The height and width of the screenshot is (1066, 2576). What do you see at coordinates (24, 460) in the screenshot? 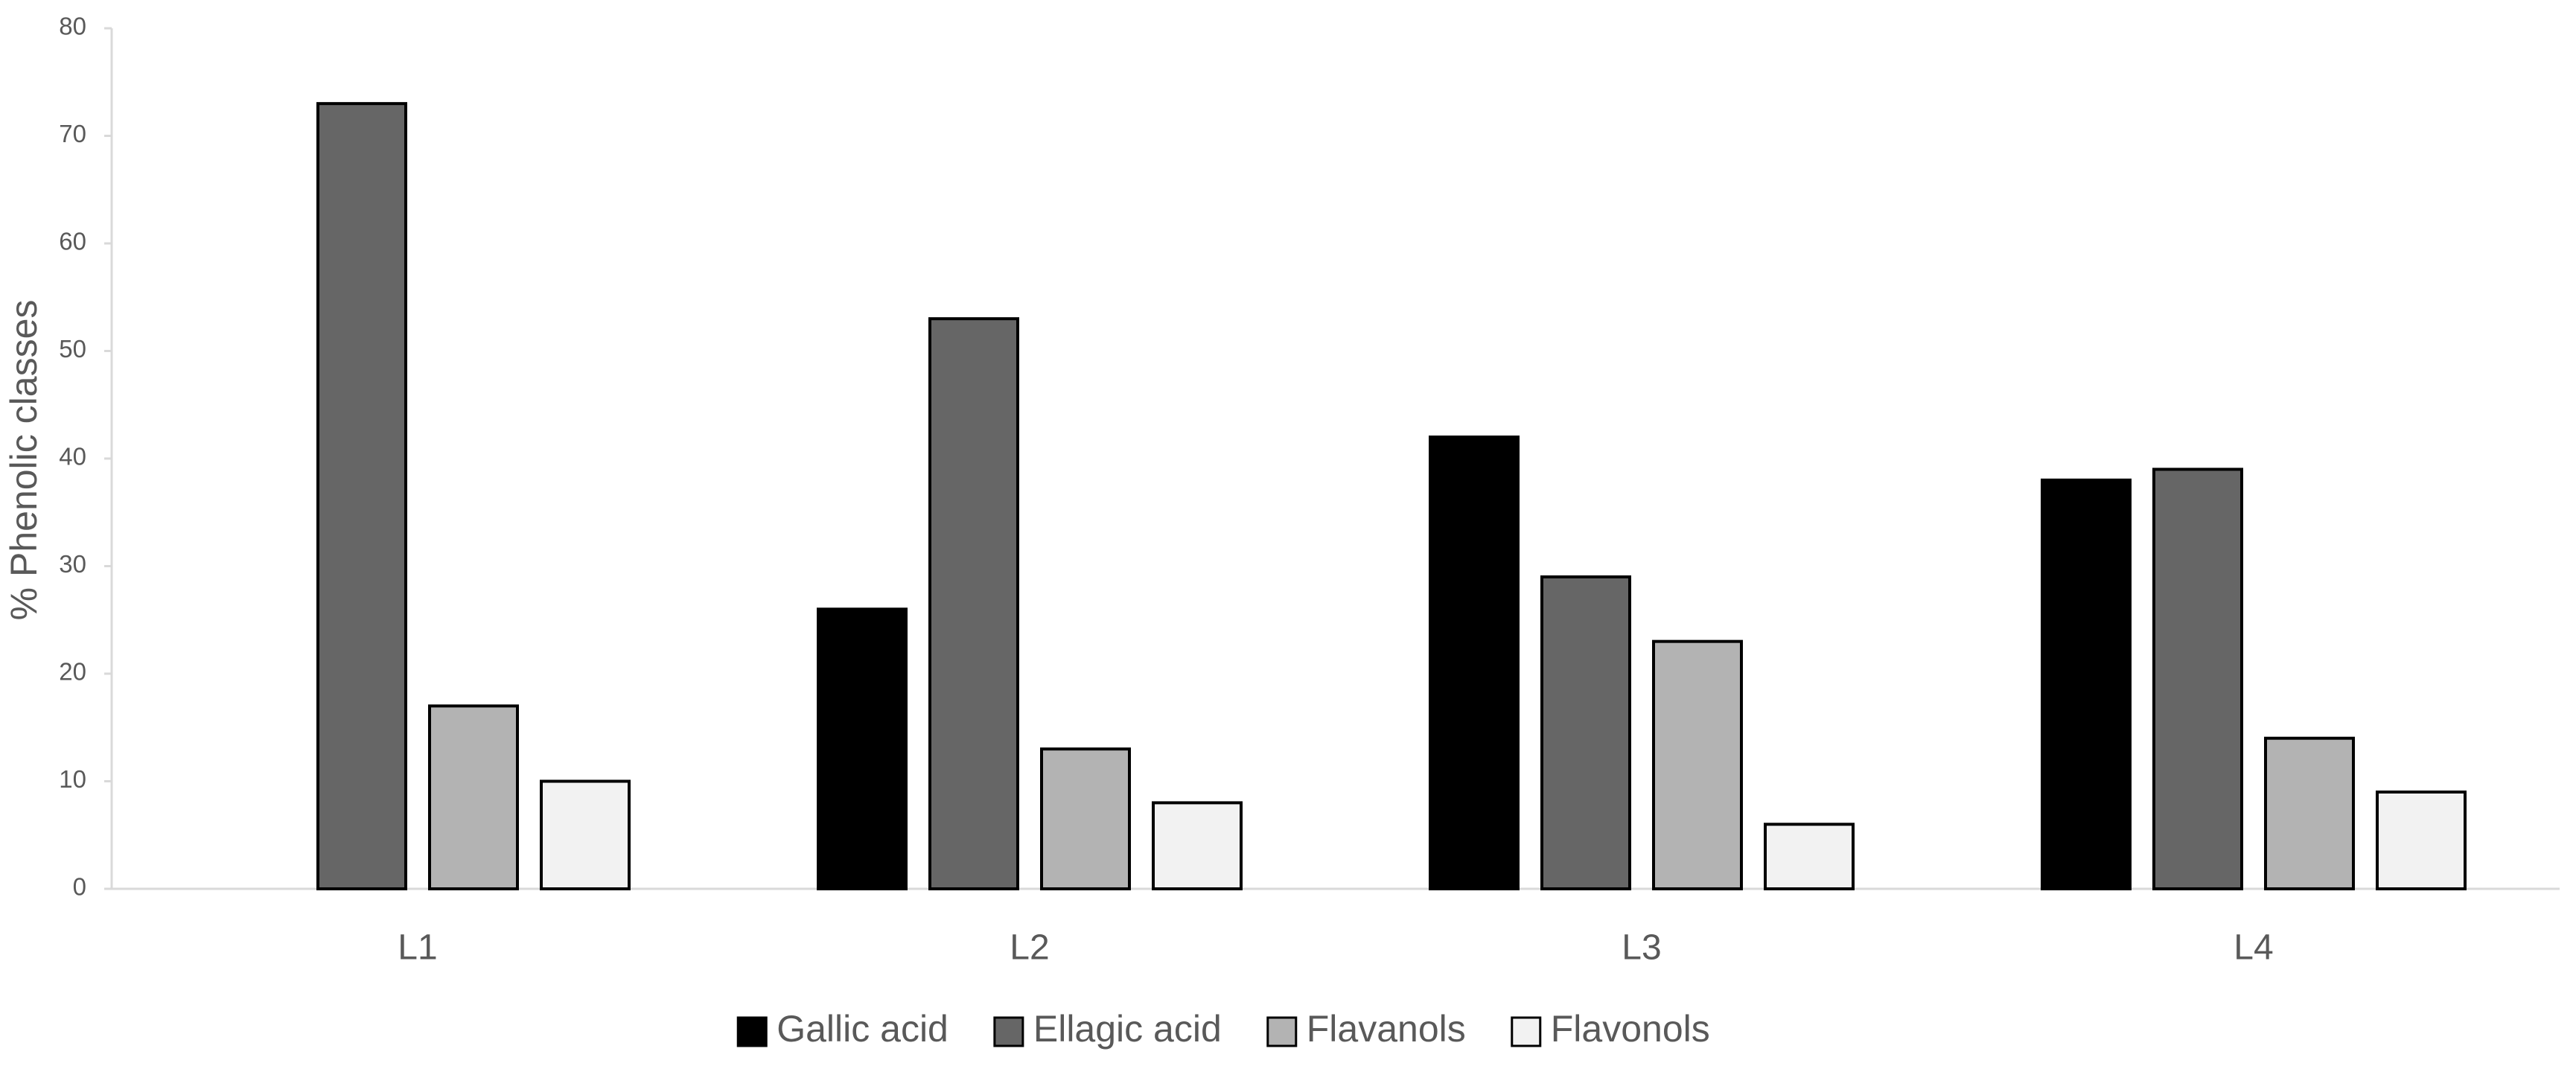
I see `y-axis-label: % Phenolic classes` at bounding box center [24, 460].